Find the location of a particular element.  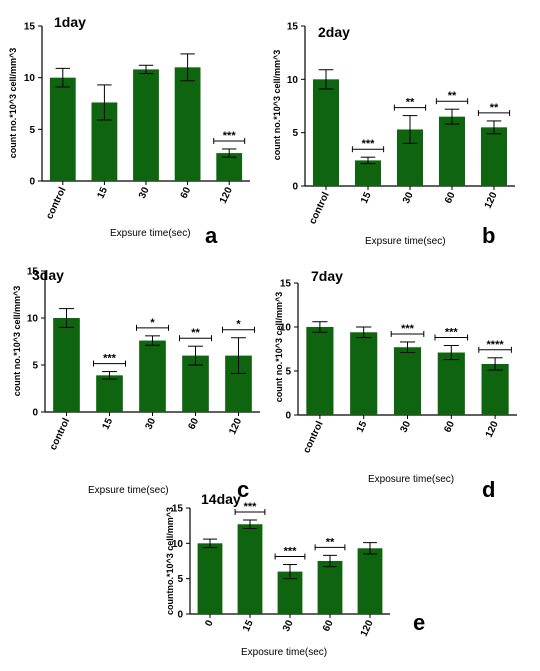

panel-title: 7day is located at coordinates (327, 276).